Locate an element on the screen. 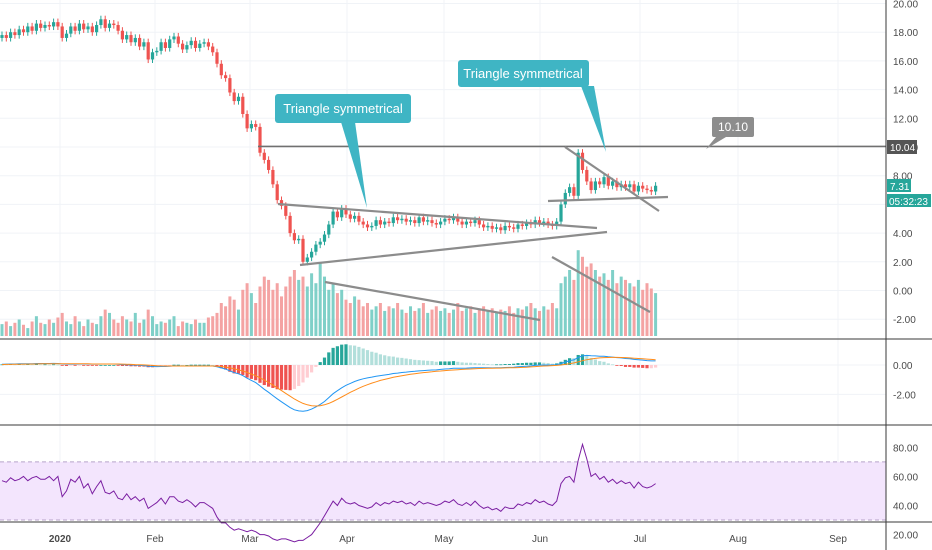 The width and height of the screenshot is (932, 550). rsi-axis-label: 20.00 is located at coordinates (905, 536).